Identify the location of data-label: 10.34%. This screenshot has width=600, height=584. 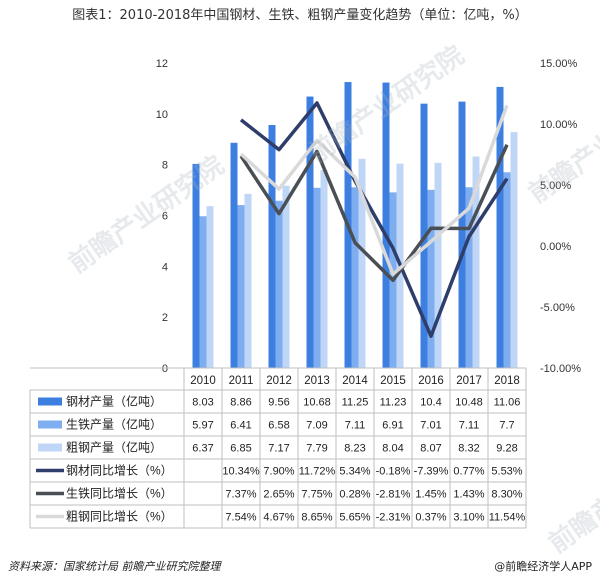
(241, 472).